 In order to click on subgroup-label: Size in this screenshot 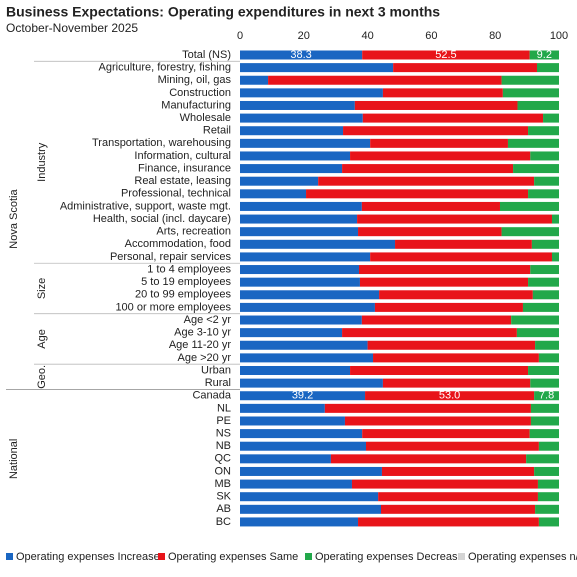, I will do `click(42, 288)`.